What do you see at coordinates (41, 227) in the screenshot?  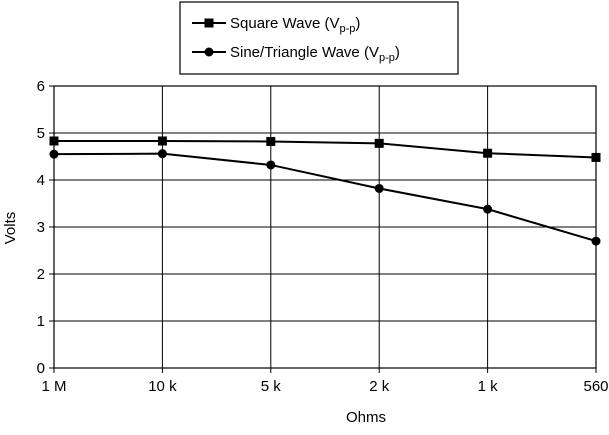 I see `y-tick-label: 3` at bounding box center [41, 227].